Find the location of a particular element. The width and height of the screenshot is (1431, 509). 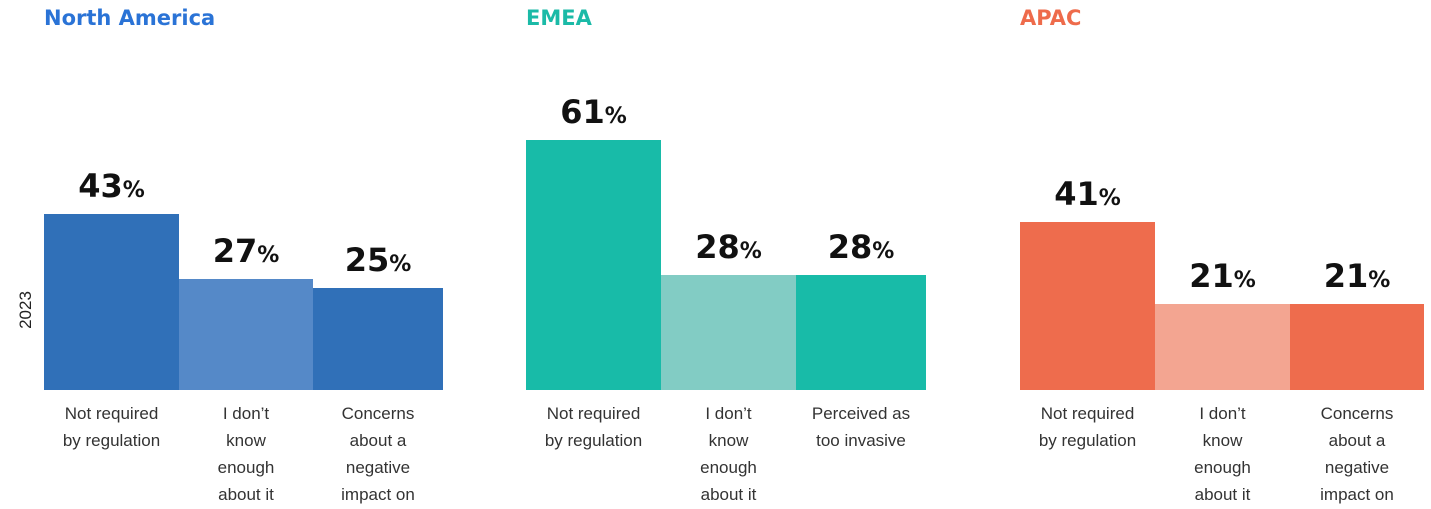

data-label-3-3: 21% is located at coordinates (1357, 276).